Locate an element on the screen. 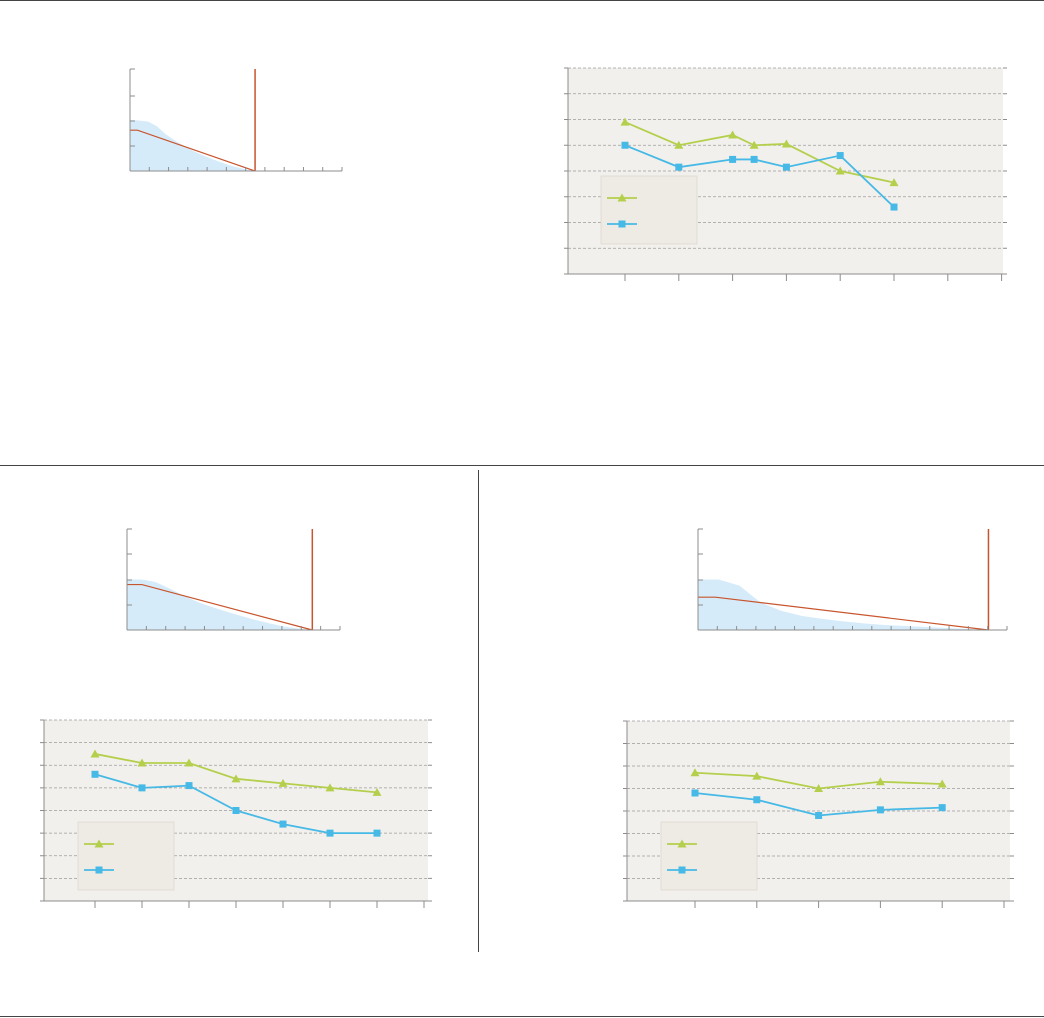 The height and width of the screenshot is (1018, 1044). line-chart-bottom-right is located at coordinates (818, 814).